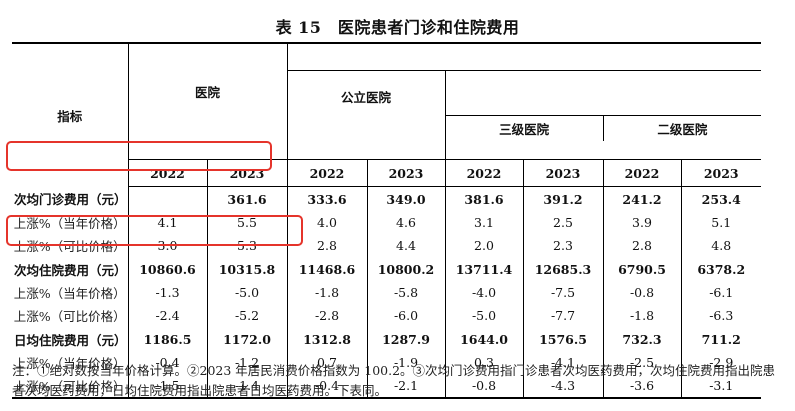  I want to click on table-cell: 241.2, so click(642, 198).